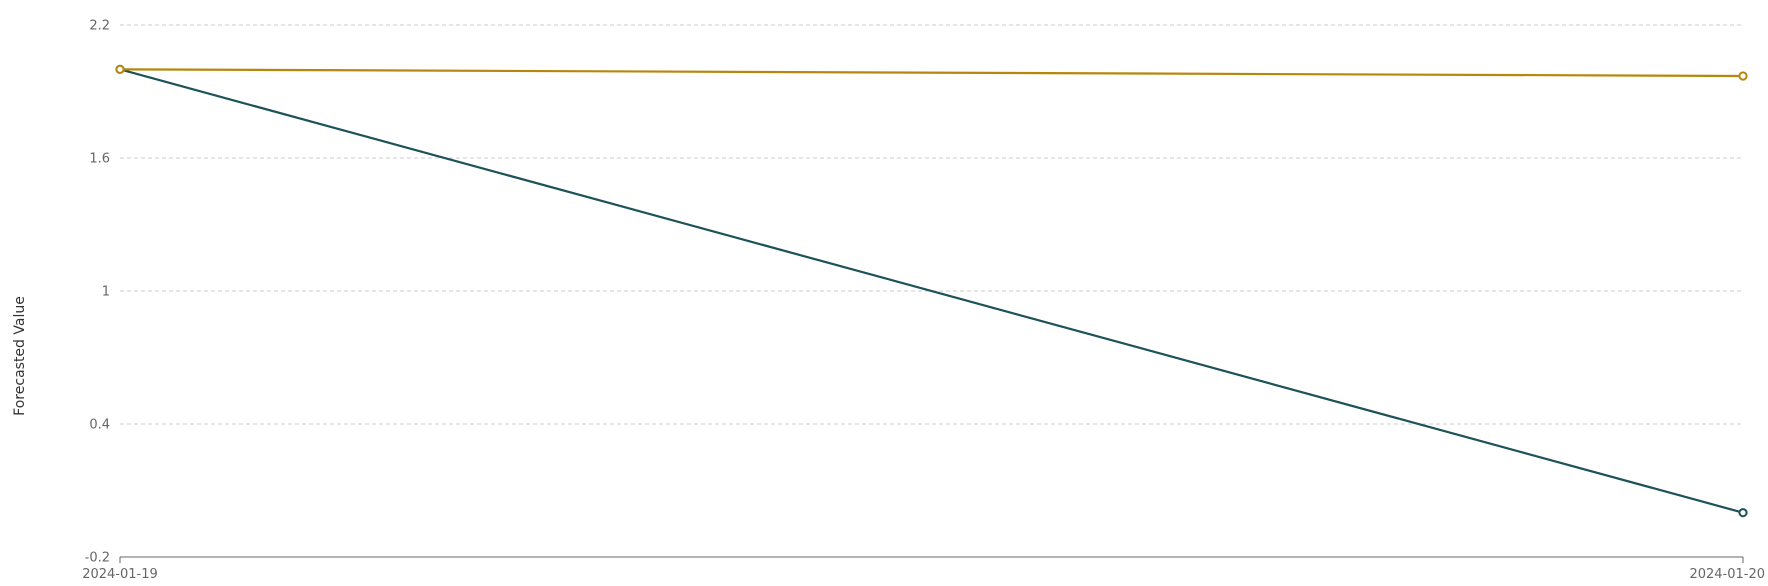  What do you see at coordinates (106, 292) in the screenshot?
I see `y-tick-label: 1` at bounding box center [106, 292].